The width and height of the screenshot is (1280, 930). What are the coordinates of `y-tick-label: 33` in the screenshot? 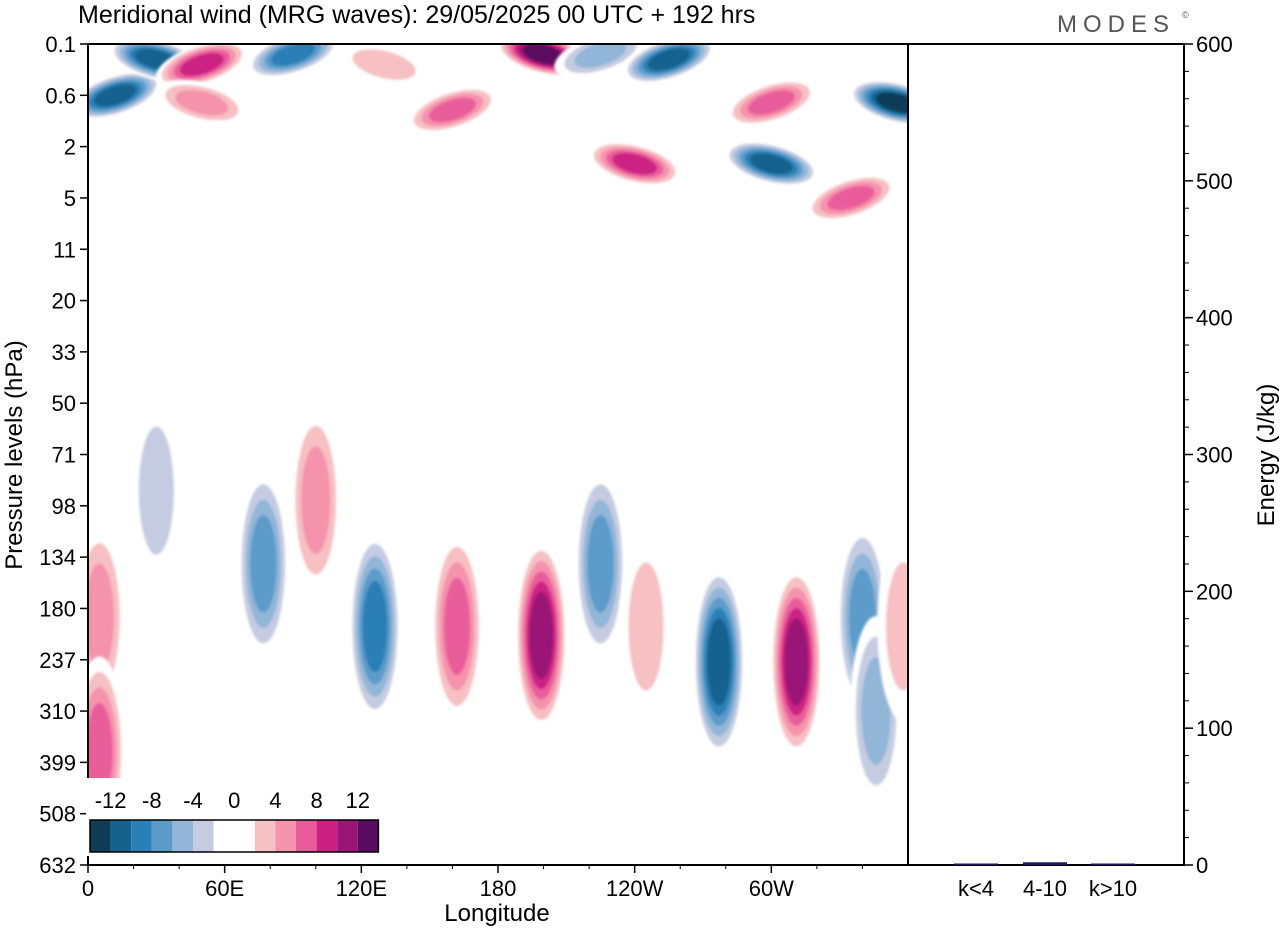 It's located at (64, 352).